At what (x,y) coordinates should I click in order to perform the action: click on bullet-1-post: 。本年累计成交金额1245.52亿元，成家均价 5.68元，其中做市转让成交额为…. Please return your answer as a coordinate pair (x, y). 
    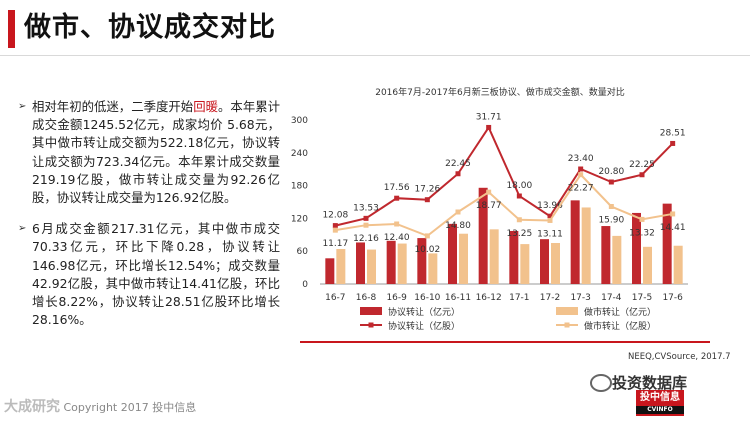
    Looking at the image, I should click on (156, 152).